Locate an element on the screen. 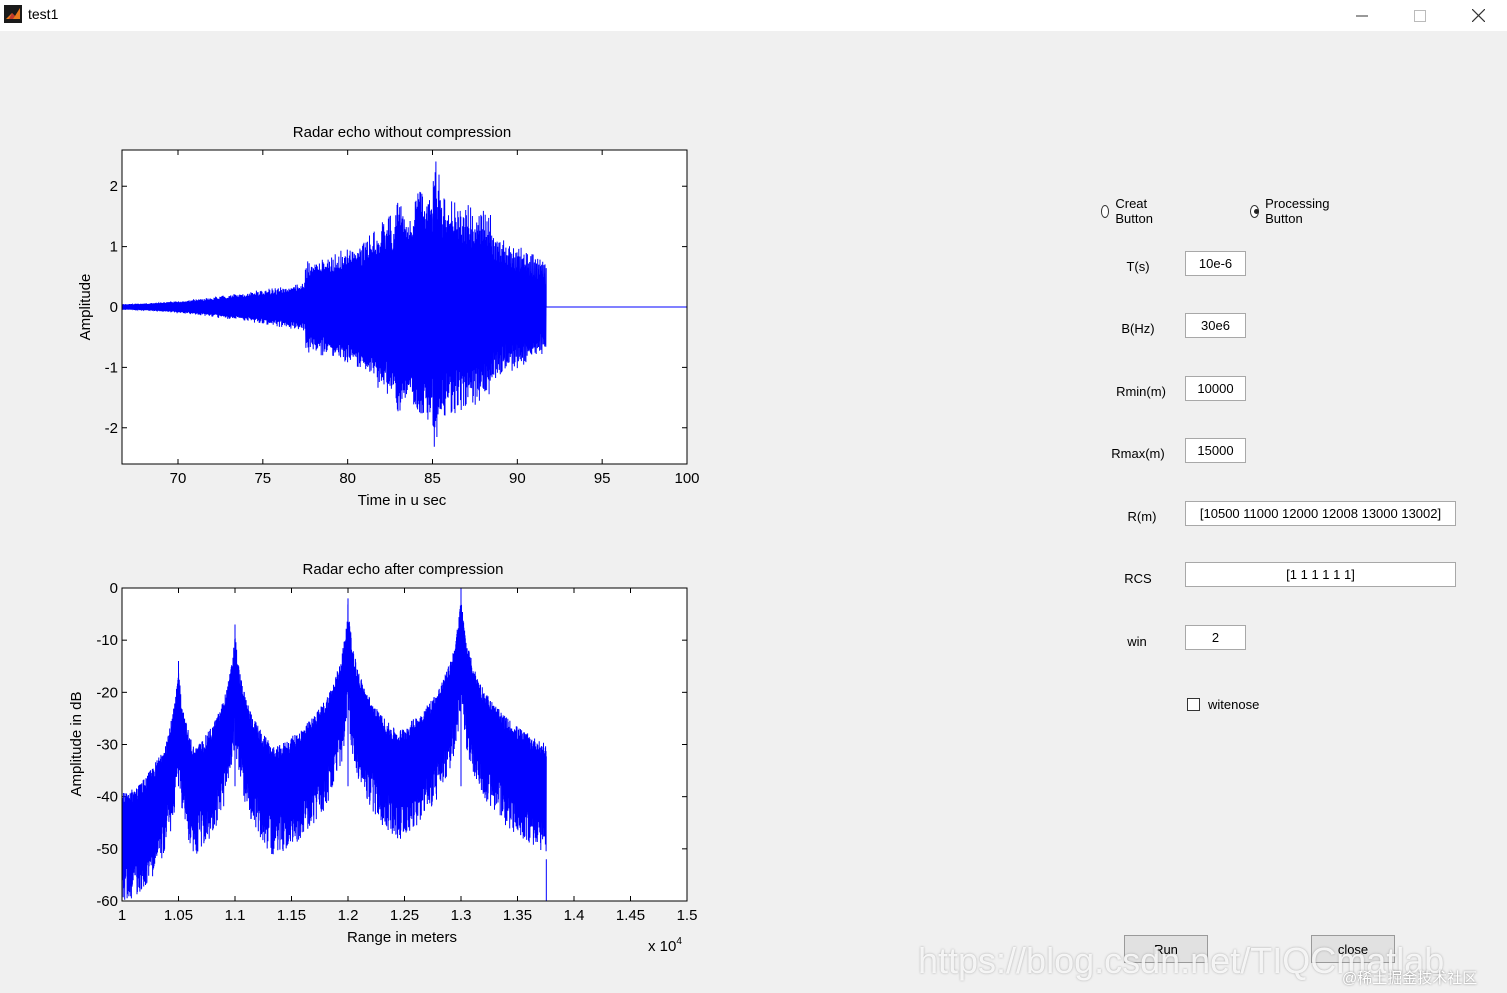 Image resolution: width=1507 pixels, height=993 pixels. plot2-exponent: x 104 is located at coordinates (665, 945).